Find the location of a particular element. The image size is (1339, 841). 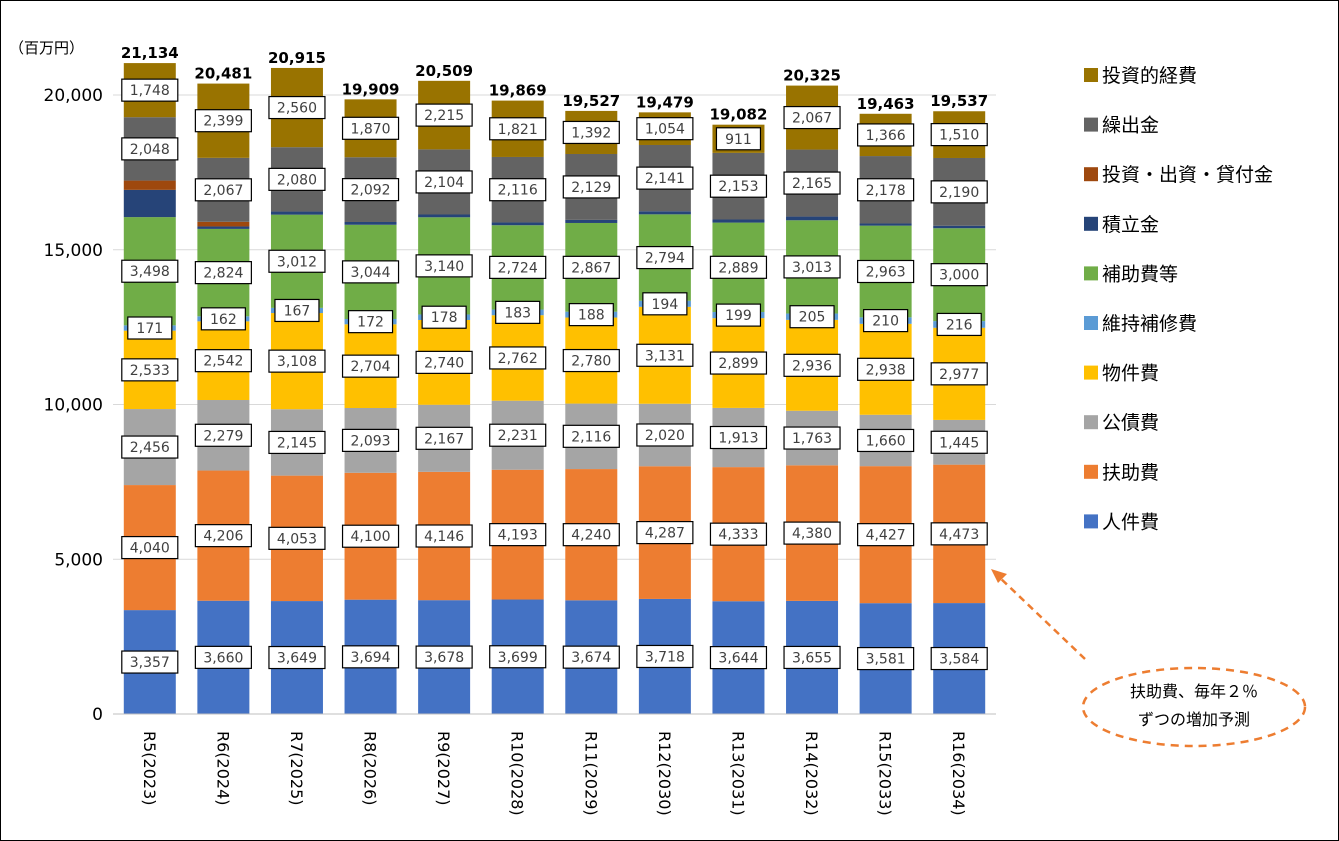

legend-label: 補助費等 is located at coordinates (1140, 274).